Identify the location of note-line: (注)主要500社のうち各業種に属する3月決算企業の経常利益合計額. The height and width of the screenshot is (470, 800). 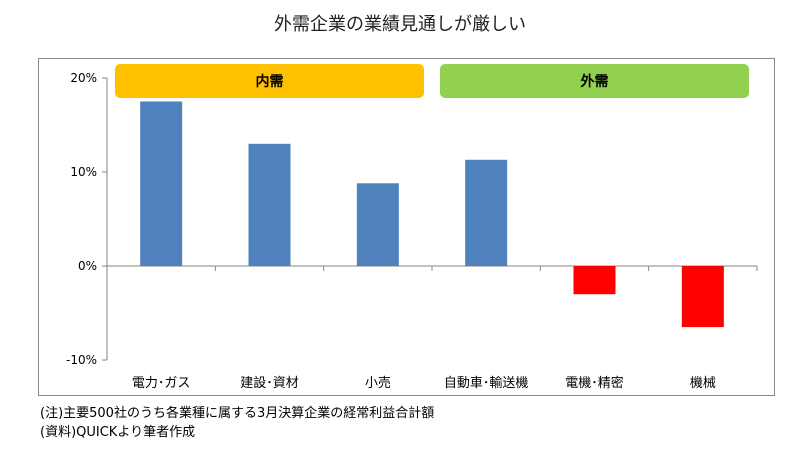
(237, 413).